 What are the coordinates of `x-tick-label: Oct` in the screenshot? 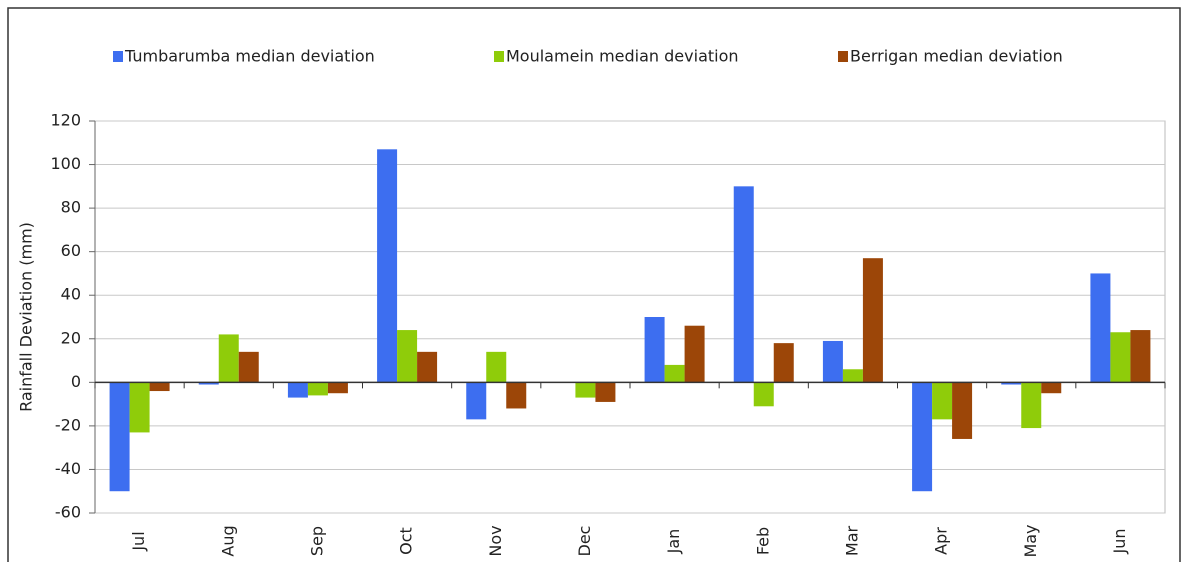 It's located at (406, 541).